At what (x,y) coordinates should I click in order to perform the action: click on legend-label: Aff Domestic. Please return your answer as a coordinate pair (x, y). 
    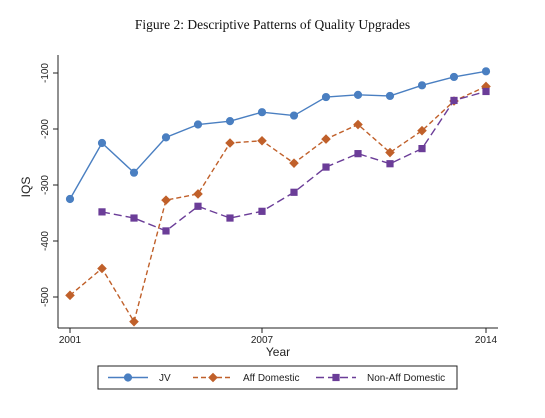
    Looking at the image, I should click on (271, 378).